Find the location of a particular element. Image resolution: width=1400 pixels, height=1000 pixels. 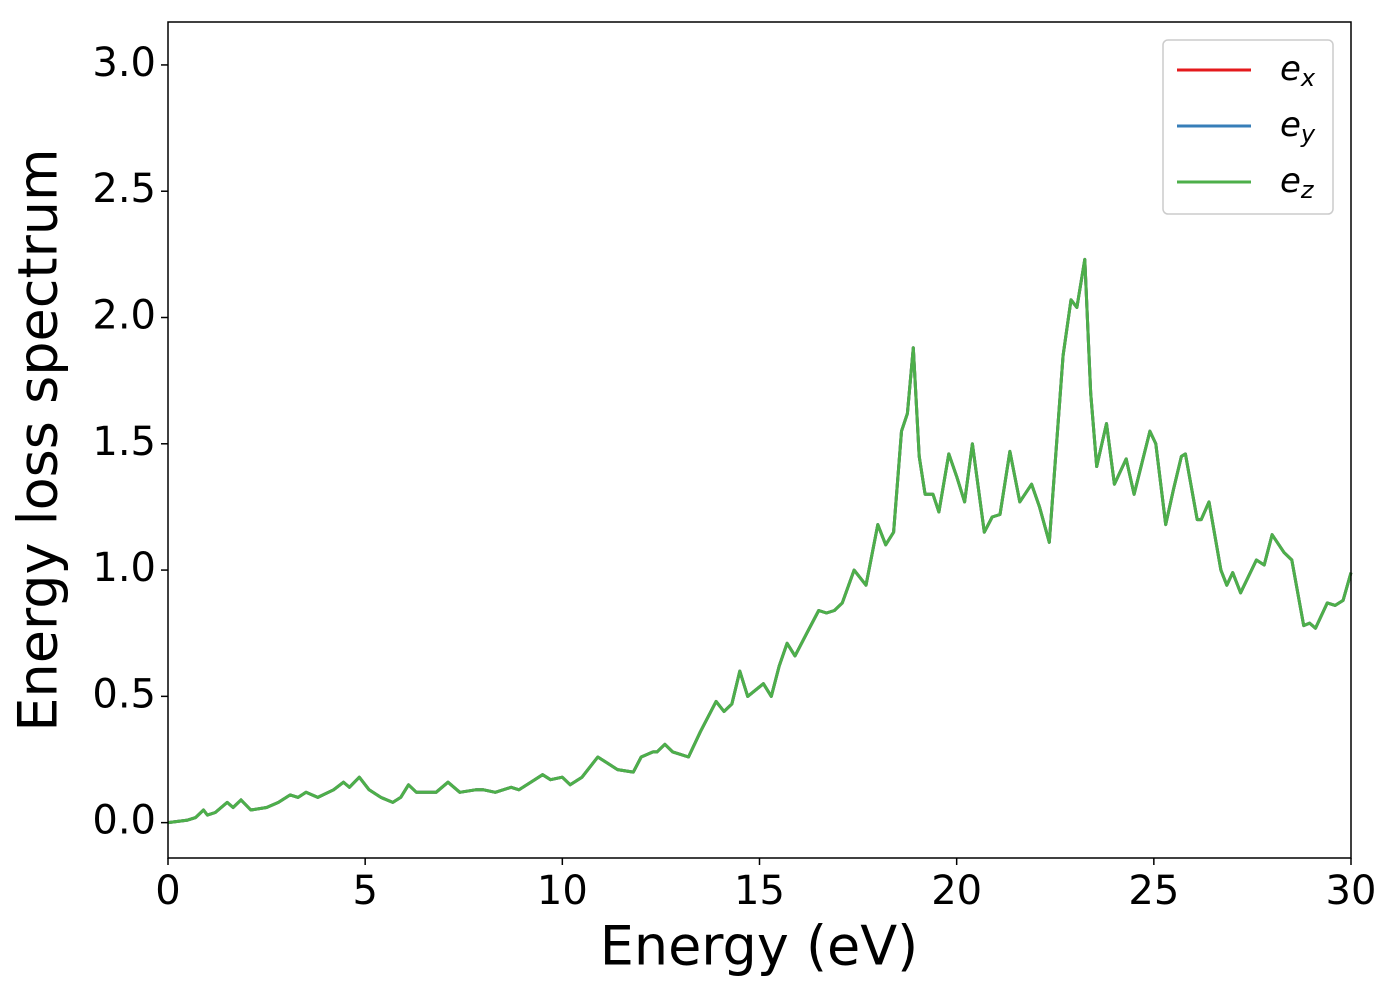

y-tick-label: 0.0 is located at coordinates (124, 821).